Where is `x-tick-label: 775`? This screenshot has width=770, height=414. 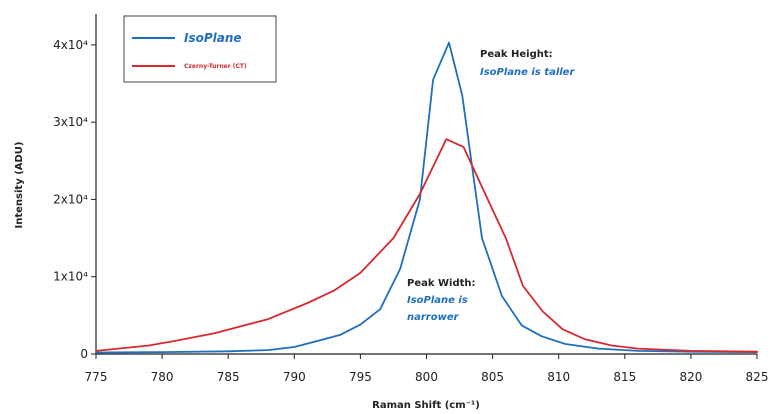 x-tick-label: 775 is located at coordinates (96, 377).